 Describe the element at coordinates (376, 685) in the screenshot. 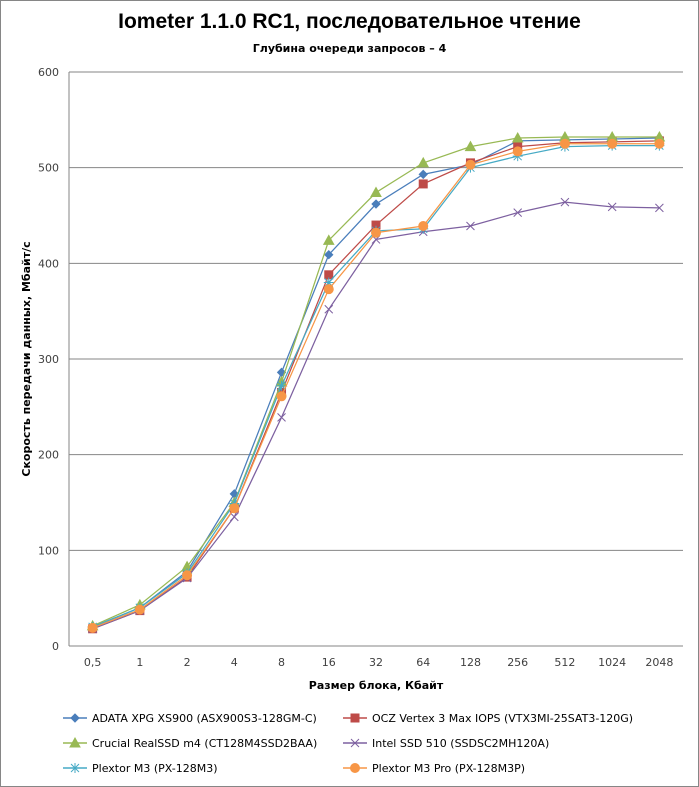

I see `x-axis-label: Размер блока, Кбайт` at that location.